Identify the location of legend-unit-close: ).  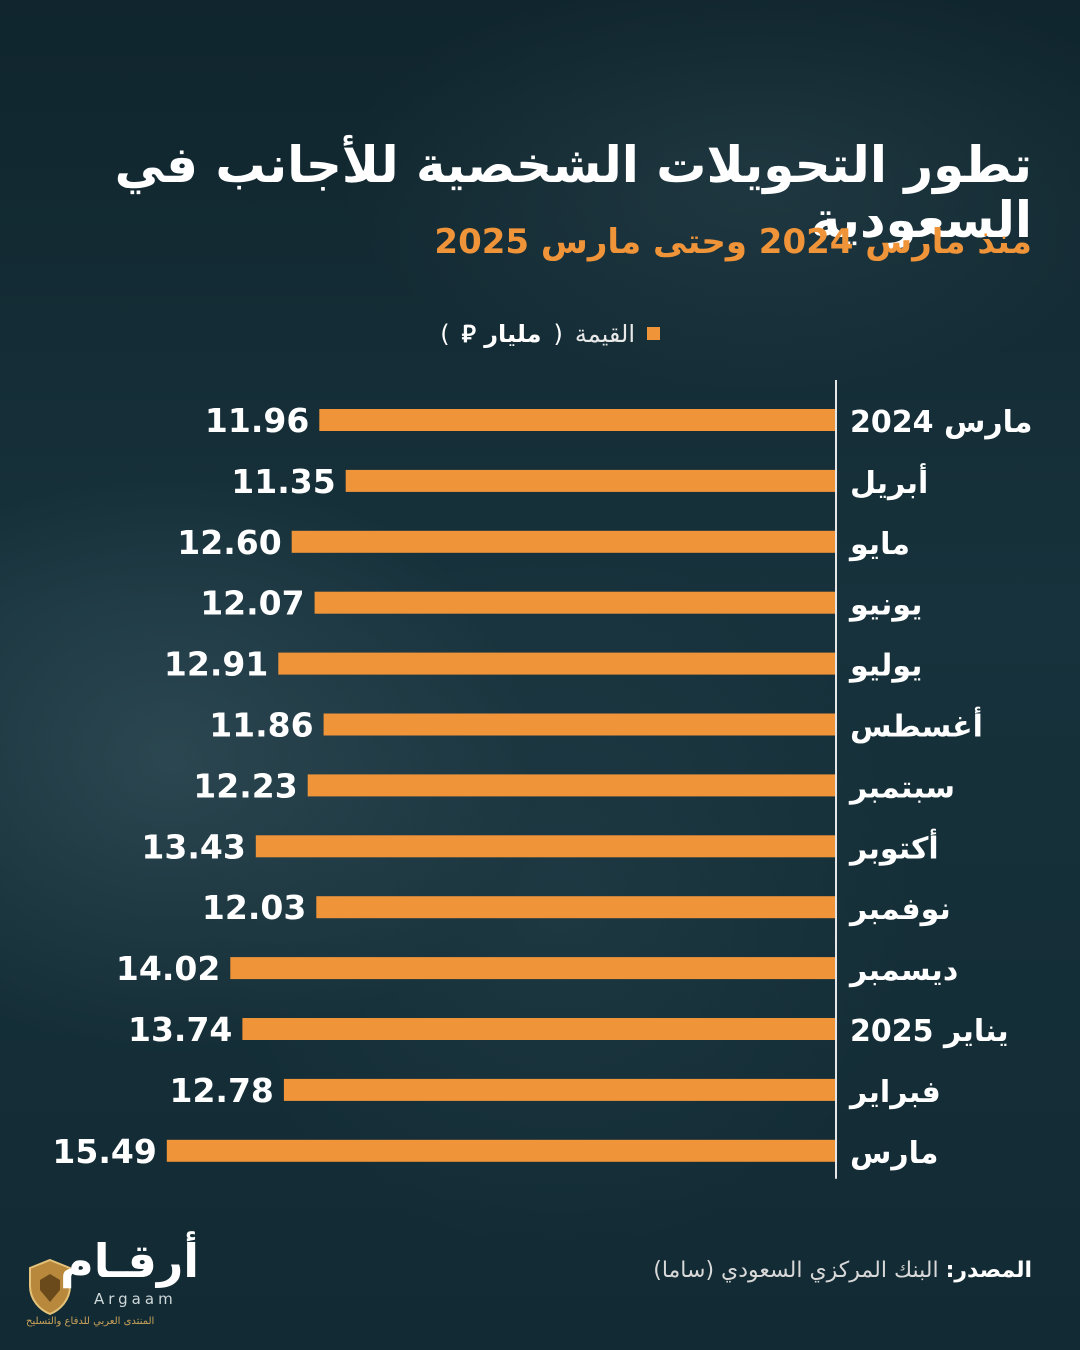
(445, 333).